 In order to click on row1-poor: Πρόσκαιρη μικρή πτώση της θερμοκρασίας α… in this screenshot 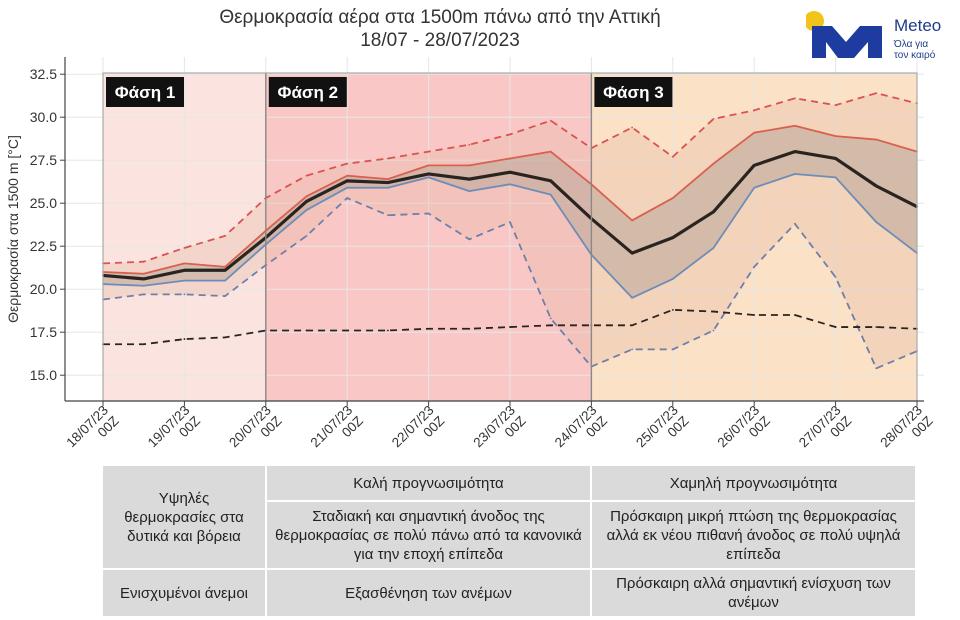, I will do `click(753, 535)`.